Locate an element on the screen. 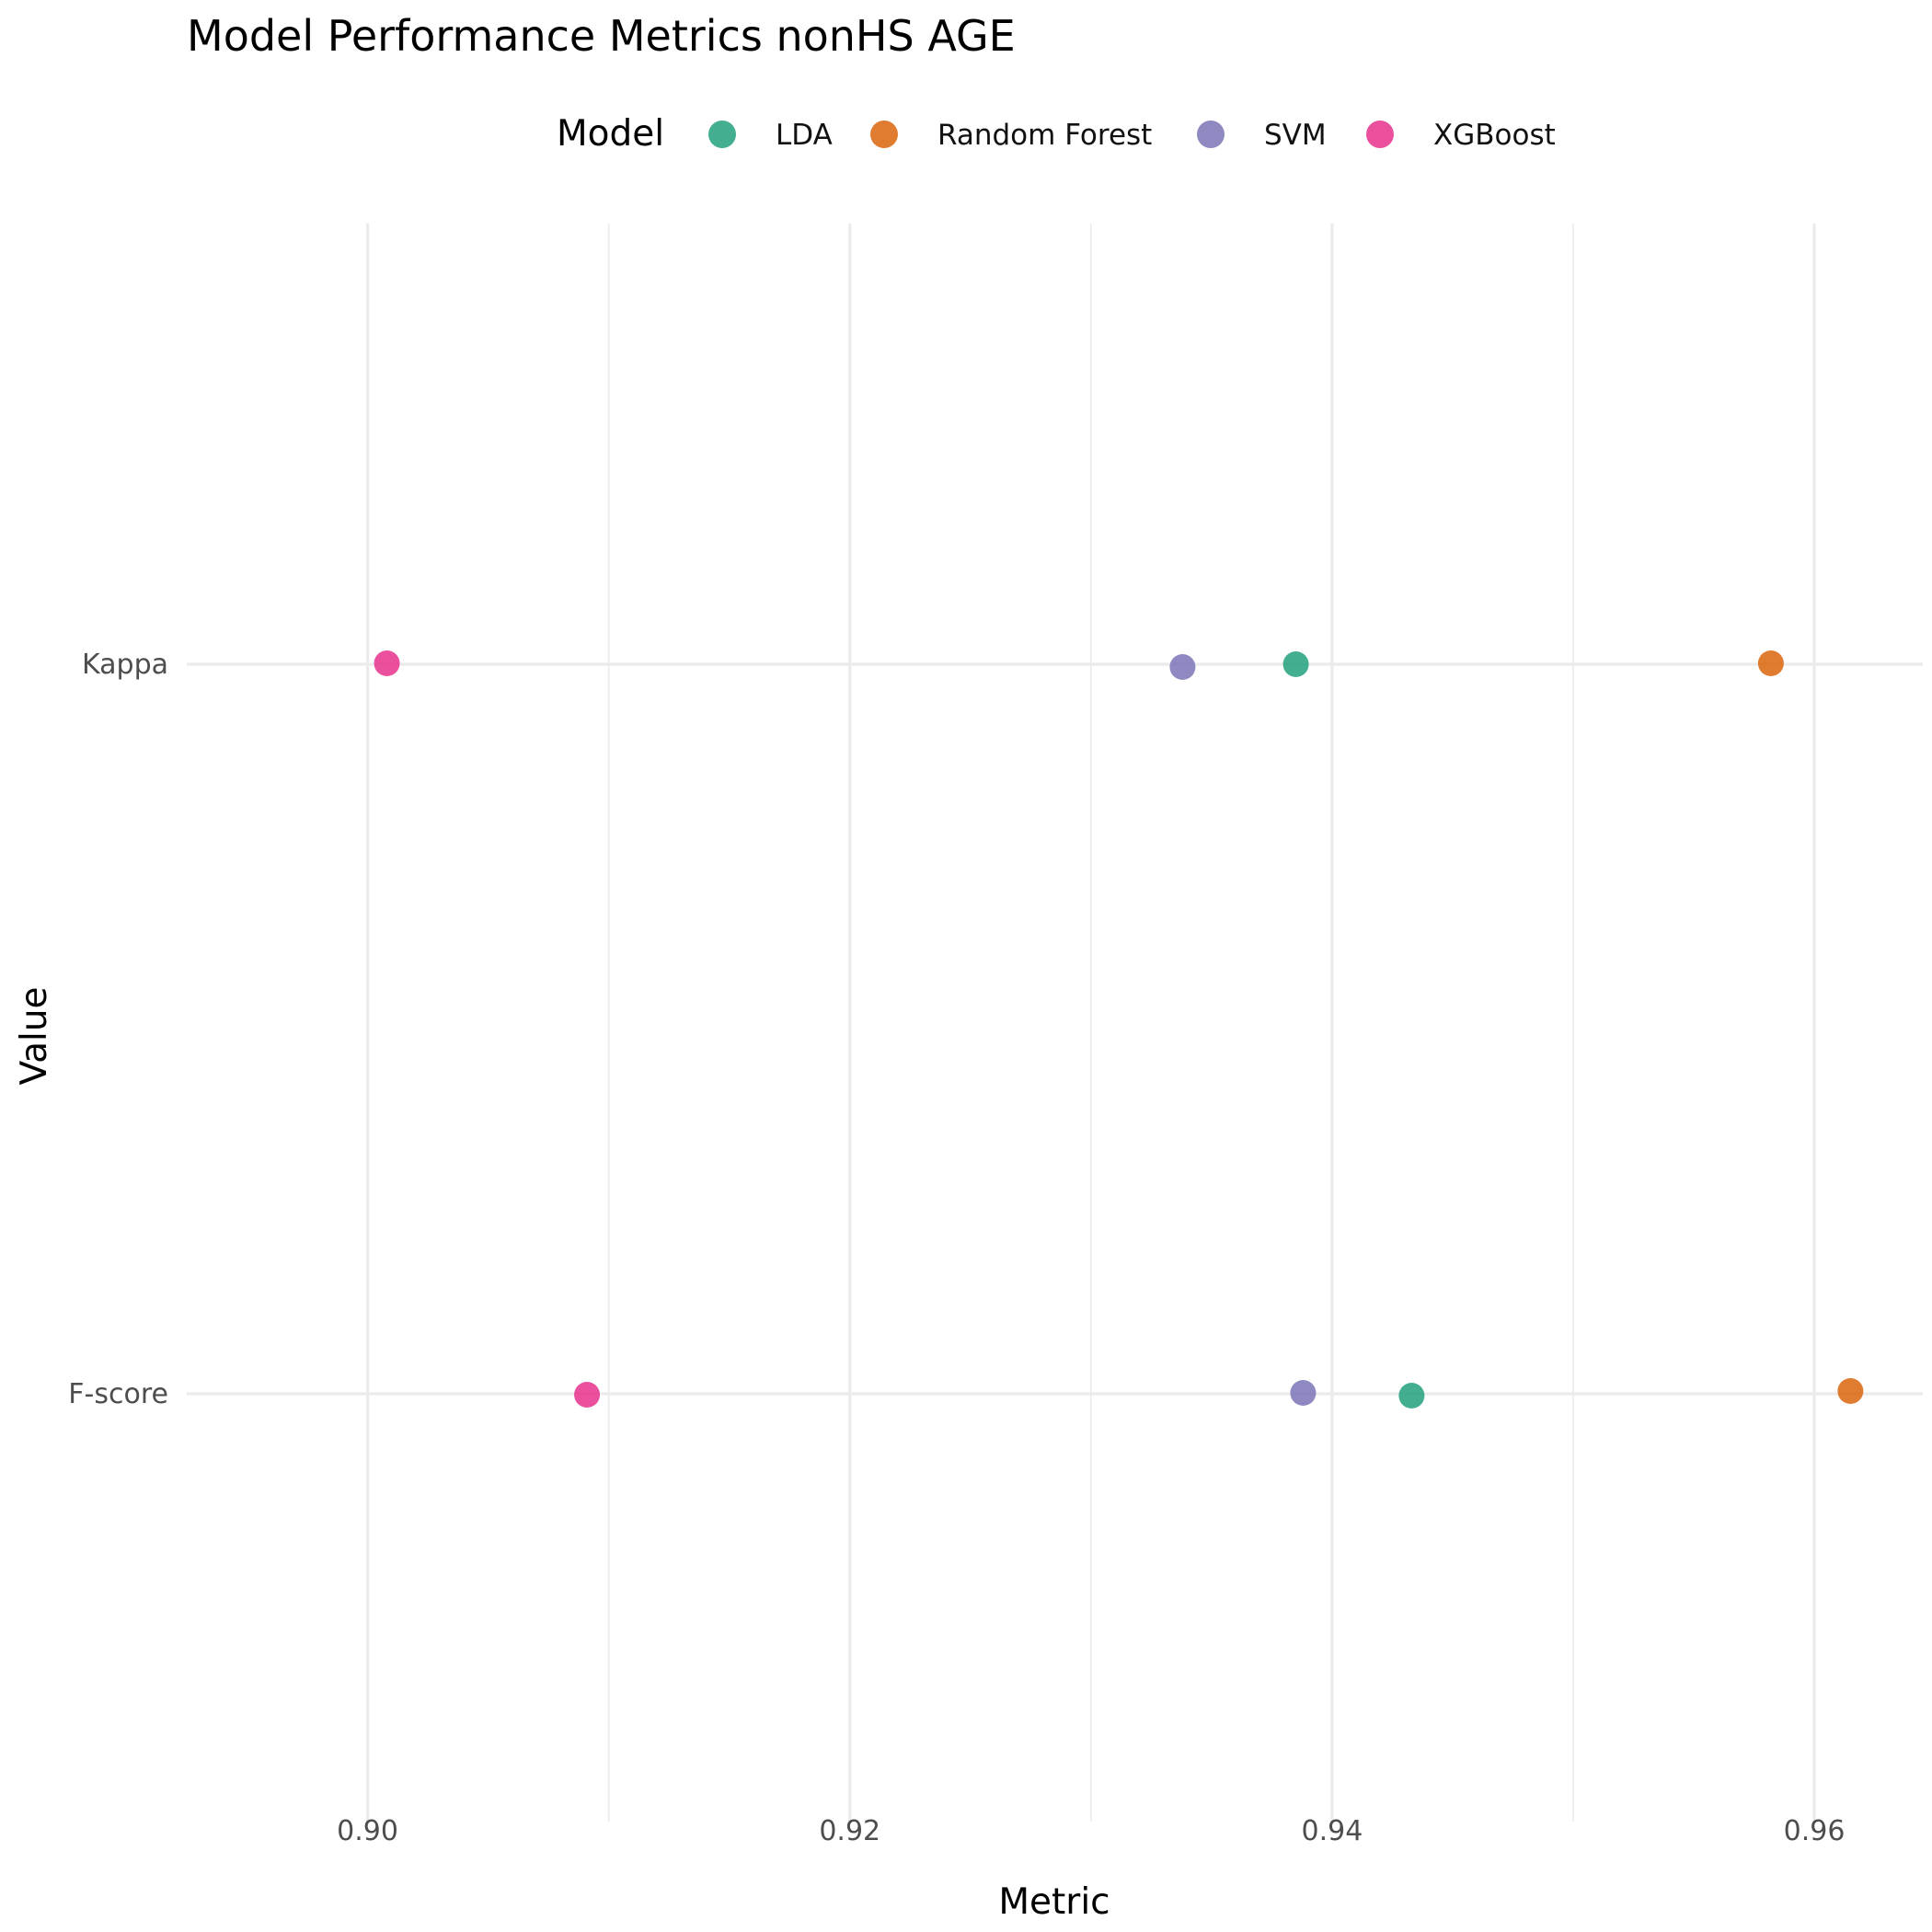 This screenshot has height=1932, width=1932. x-tick-label: 0.94 is located at coordinates (1332, 1831).